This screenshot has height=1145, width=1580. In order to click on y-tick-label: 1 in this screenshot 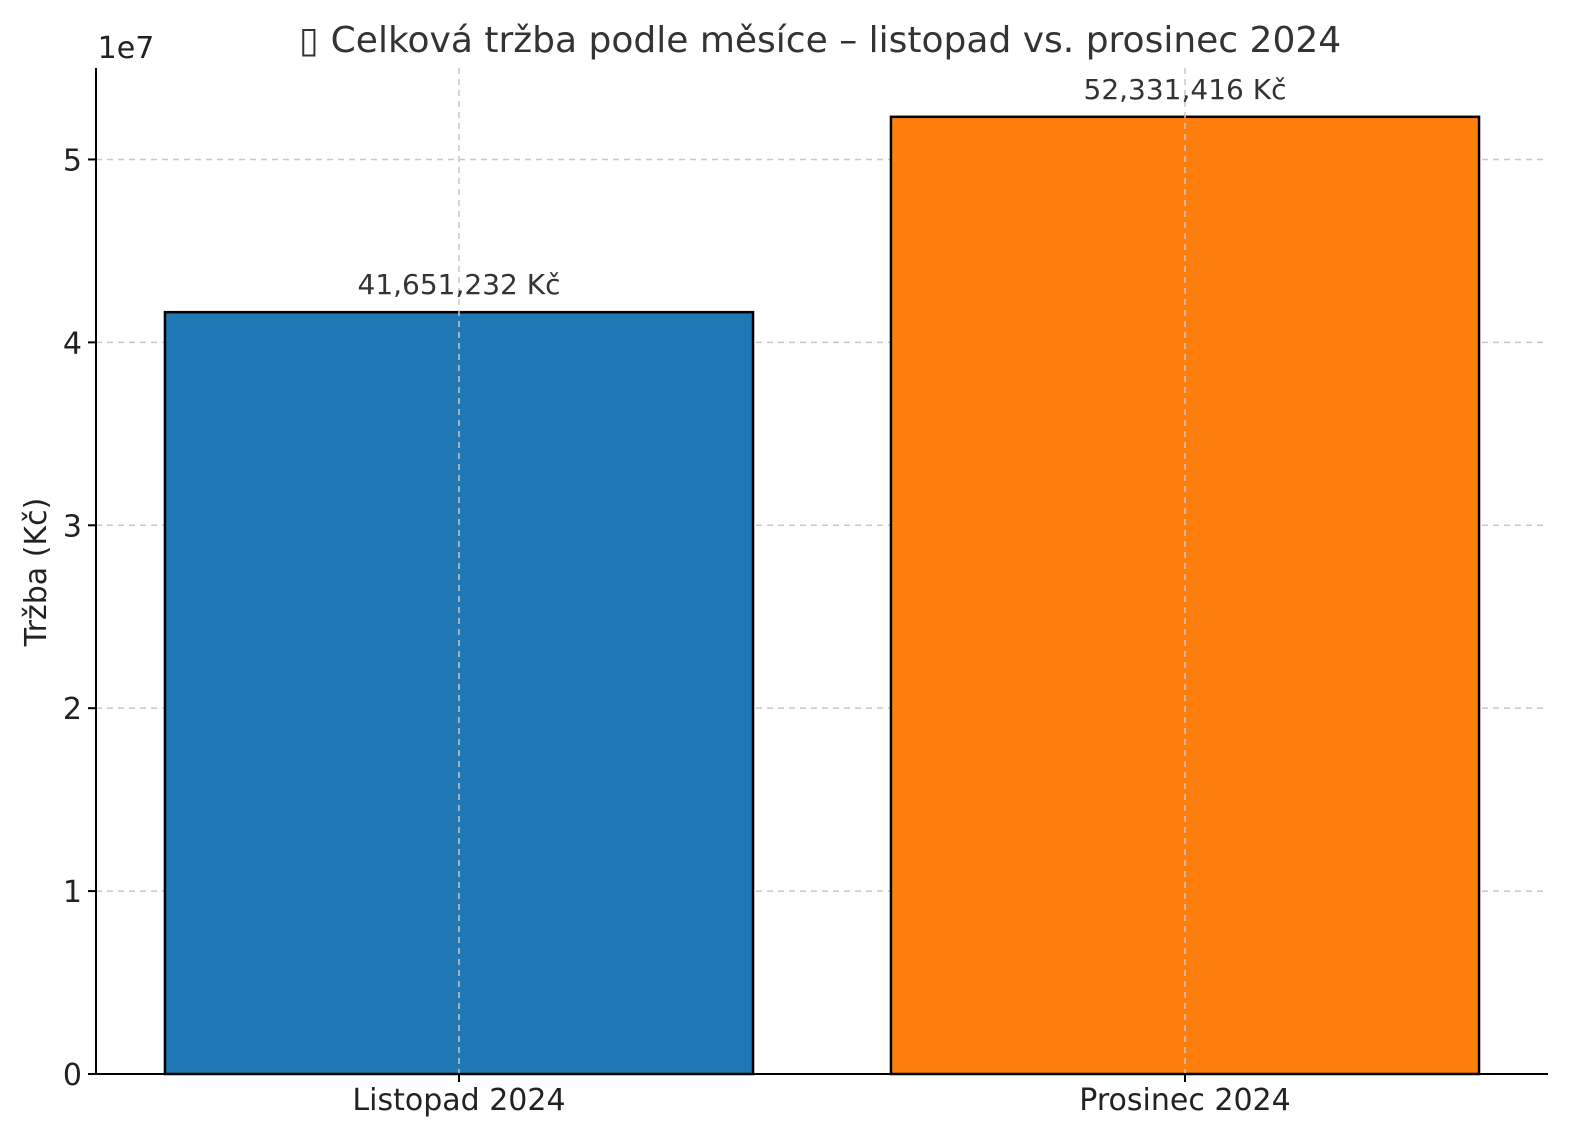, I will do `click(72, 892)`.